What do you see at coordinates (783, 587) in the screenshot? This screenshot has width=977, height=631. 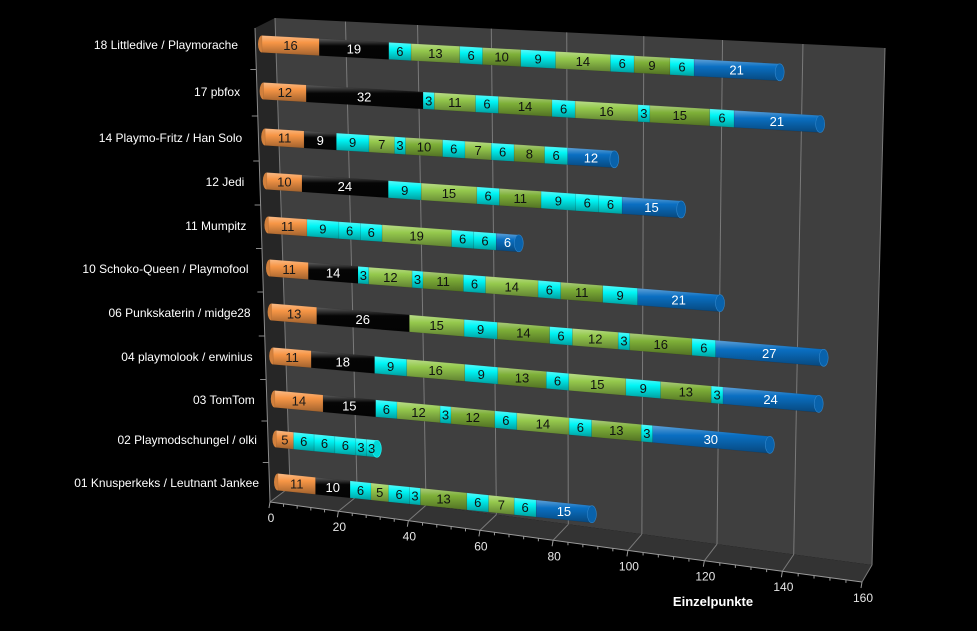 I see `x-tick-label: 140` at bounding box center [783, 587].